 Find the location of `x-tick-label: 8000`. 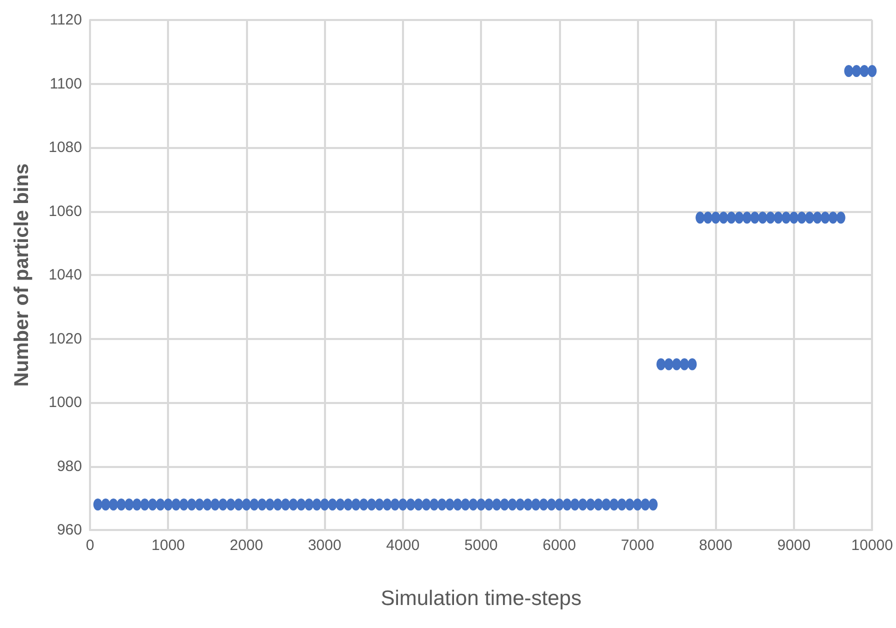

x-tick-label: 8000 is located at coordinates (715, 545).